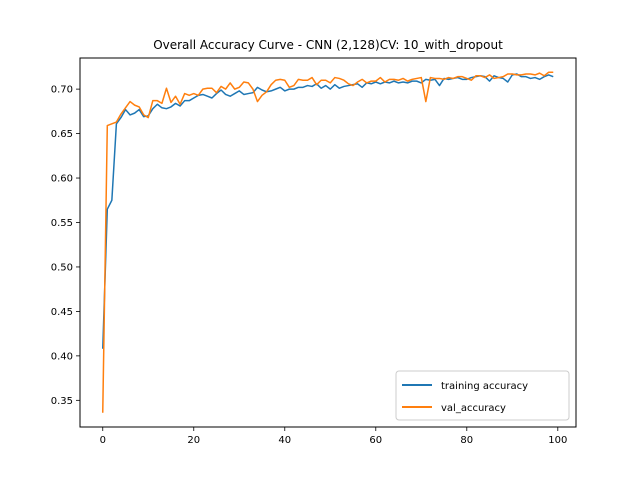 The image size is (640, 480). Describe the element at coordinates (62, 312) in the screenshot. I see `y-tick-label: 0.45` at that location.